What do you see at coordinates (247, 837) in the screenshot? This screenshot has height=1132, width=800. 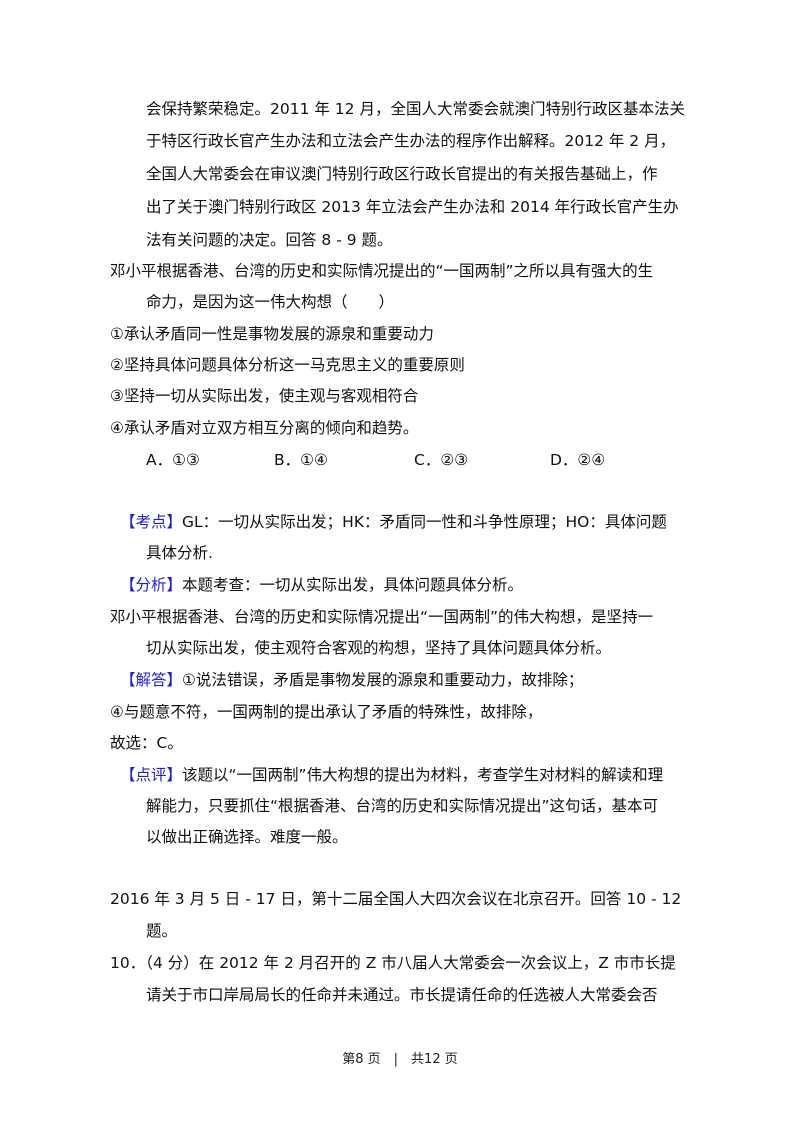 I see `text-line: 以做出正确选择。难度一般。` at bounding box center [247, 837].